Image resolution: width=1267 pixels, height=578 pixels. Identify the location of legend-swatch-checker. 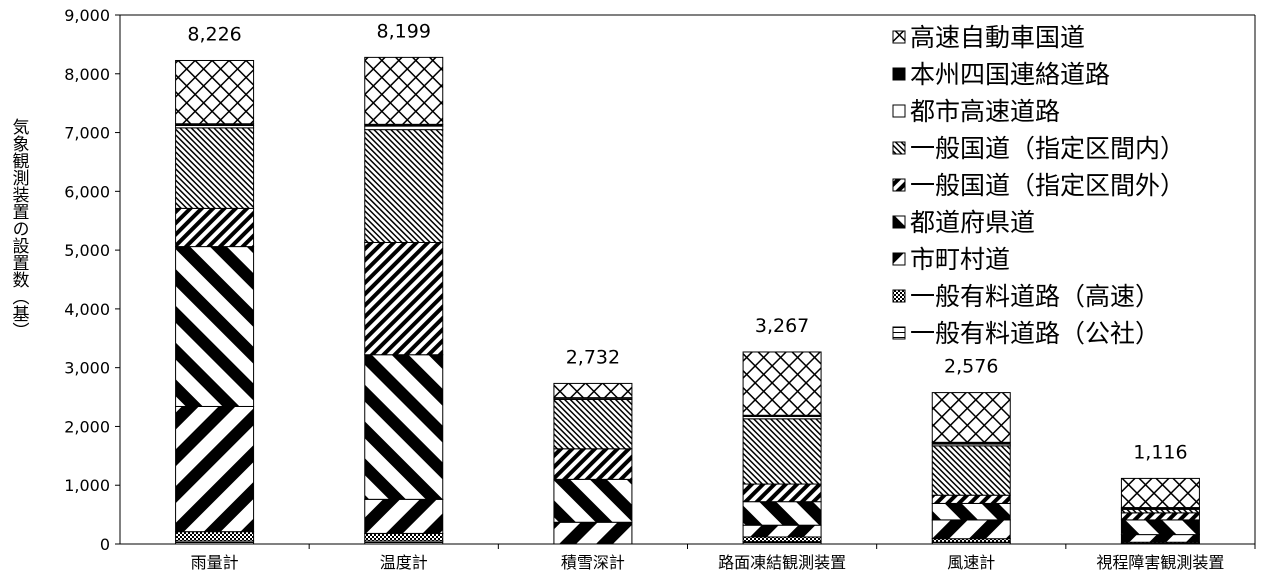
(899, 296).